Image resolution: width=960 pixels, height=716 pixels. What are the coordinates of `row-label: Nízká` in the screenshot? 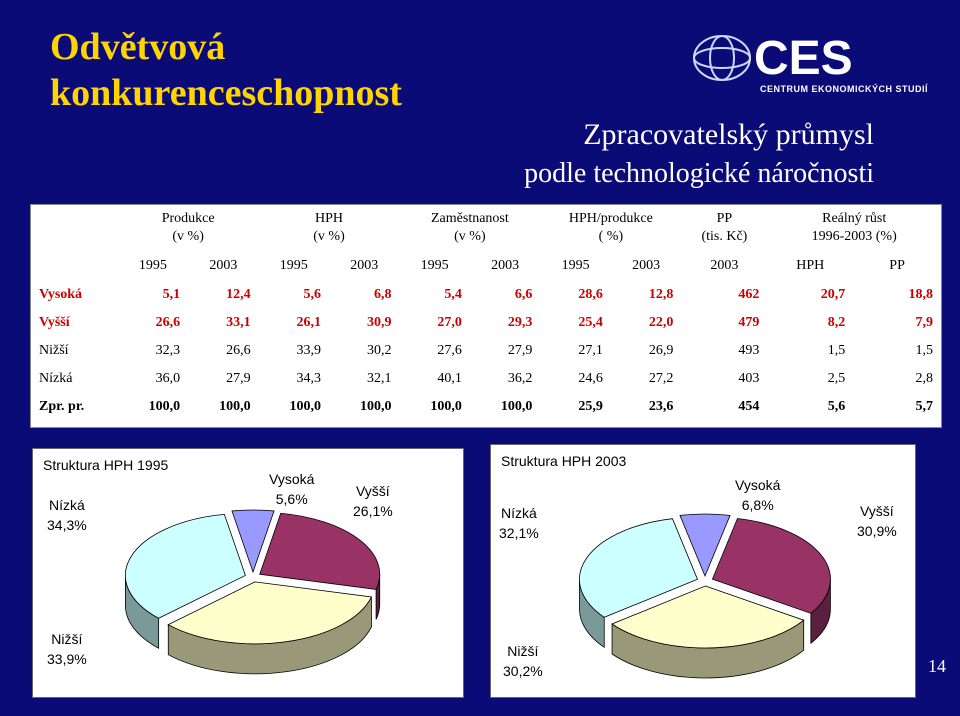 It's located at (56, 378).